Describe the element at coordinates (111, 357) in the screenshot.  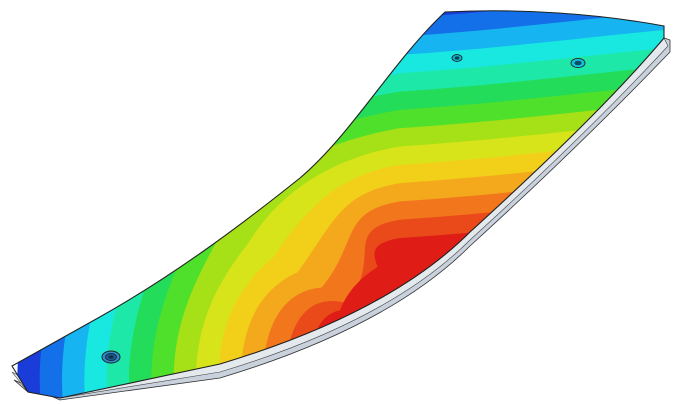
I see `bolt-hole-left` at that location.